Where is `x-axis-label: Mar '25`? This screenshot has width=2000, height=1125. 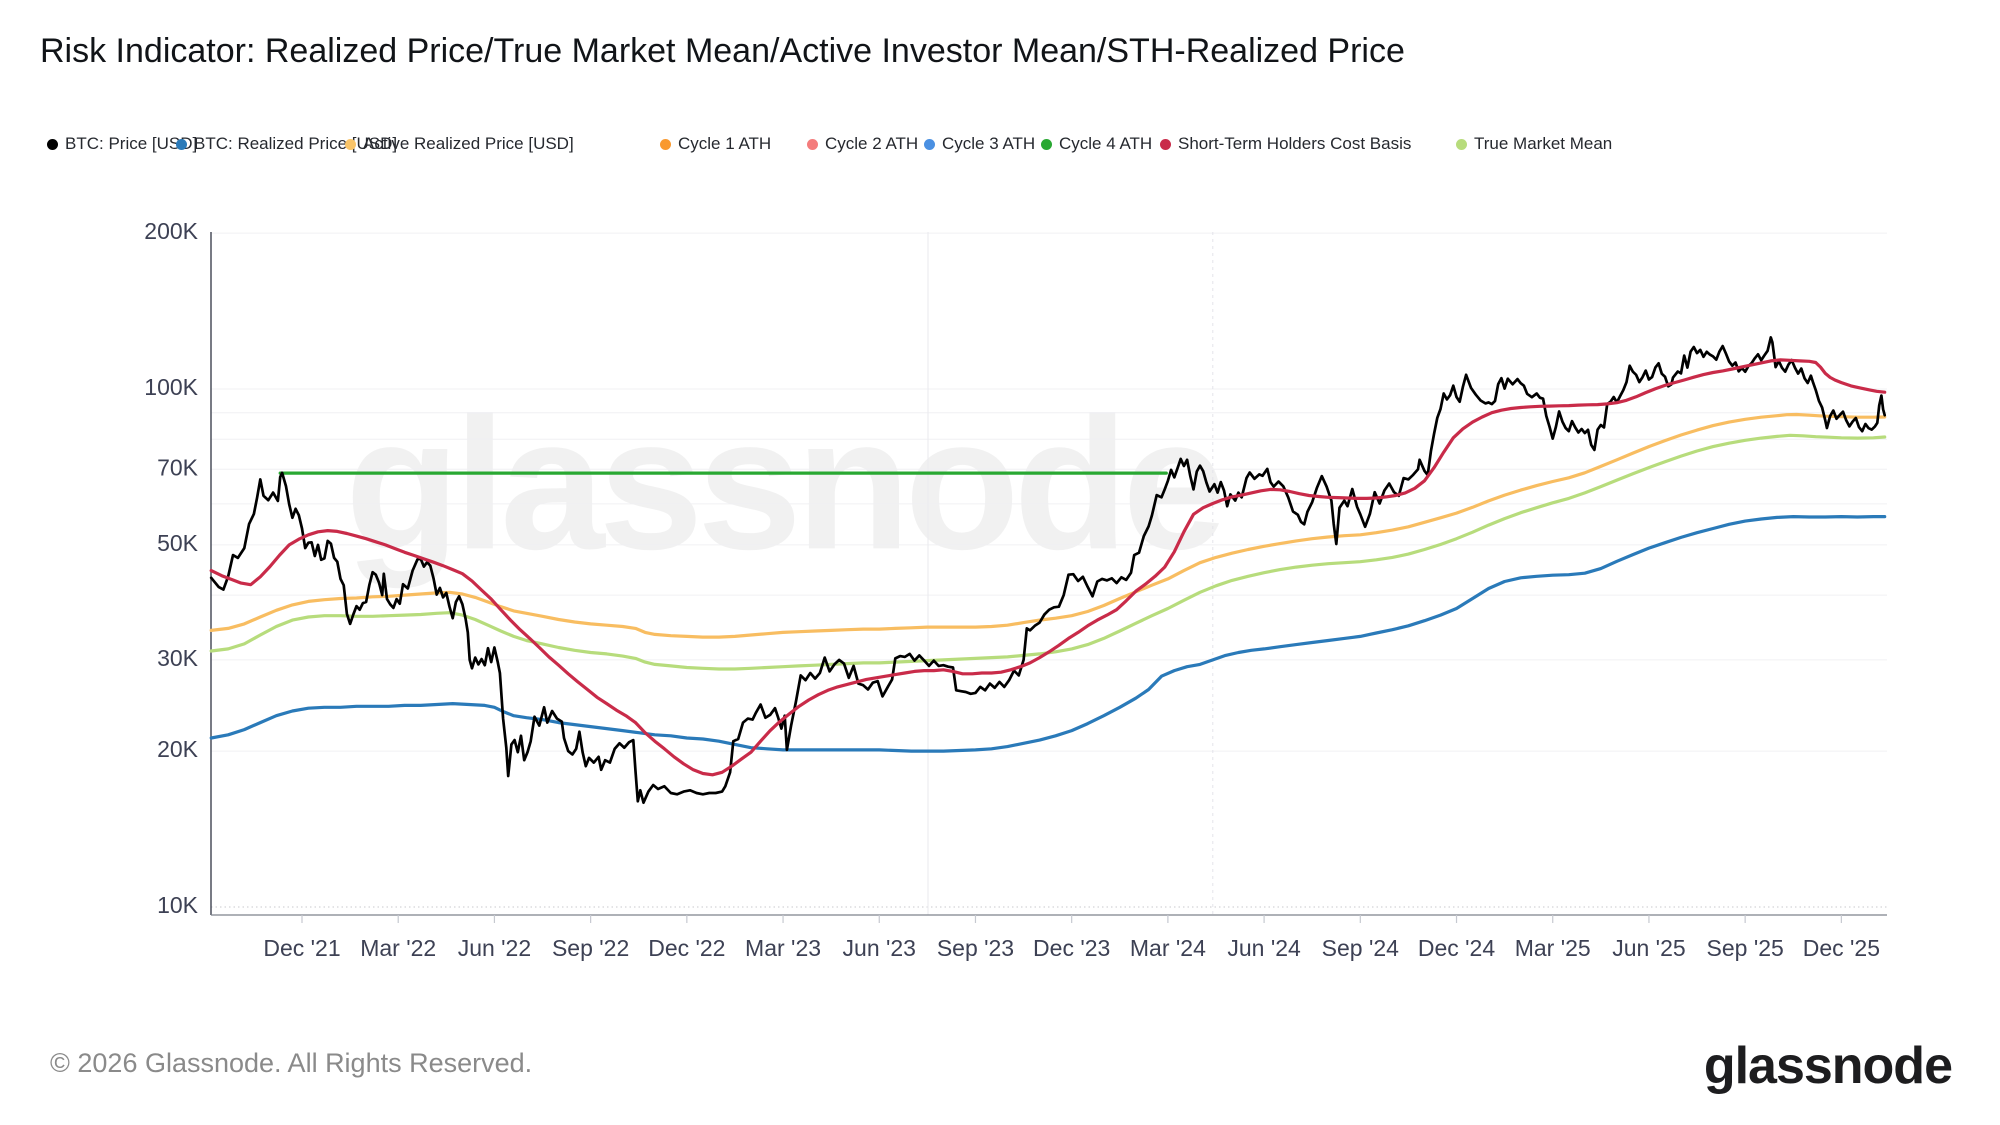
x-axis-label: Mar '25 is located at coordinates (1553, 948).